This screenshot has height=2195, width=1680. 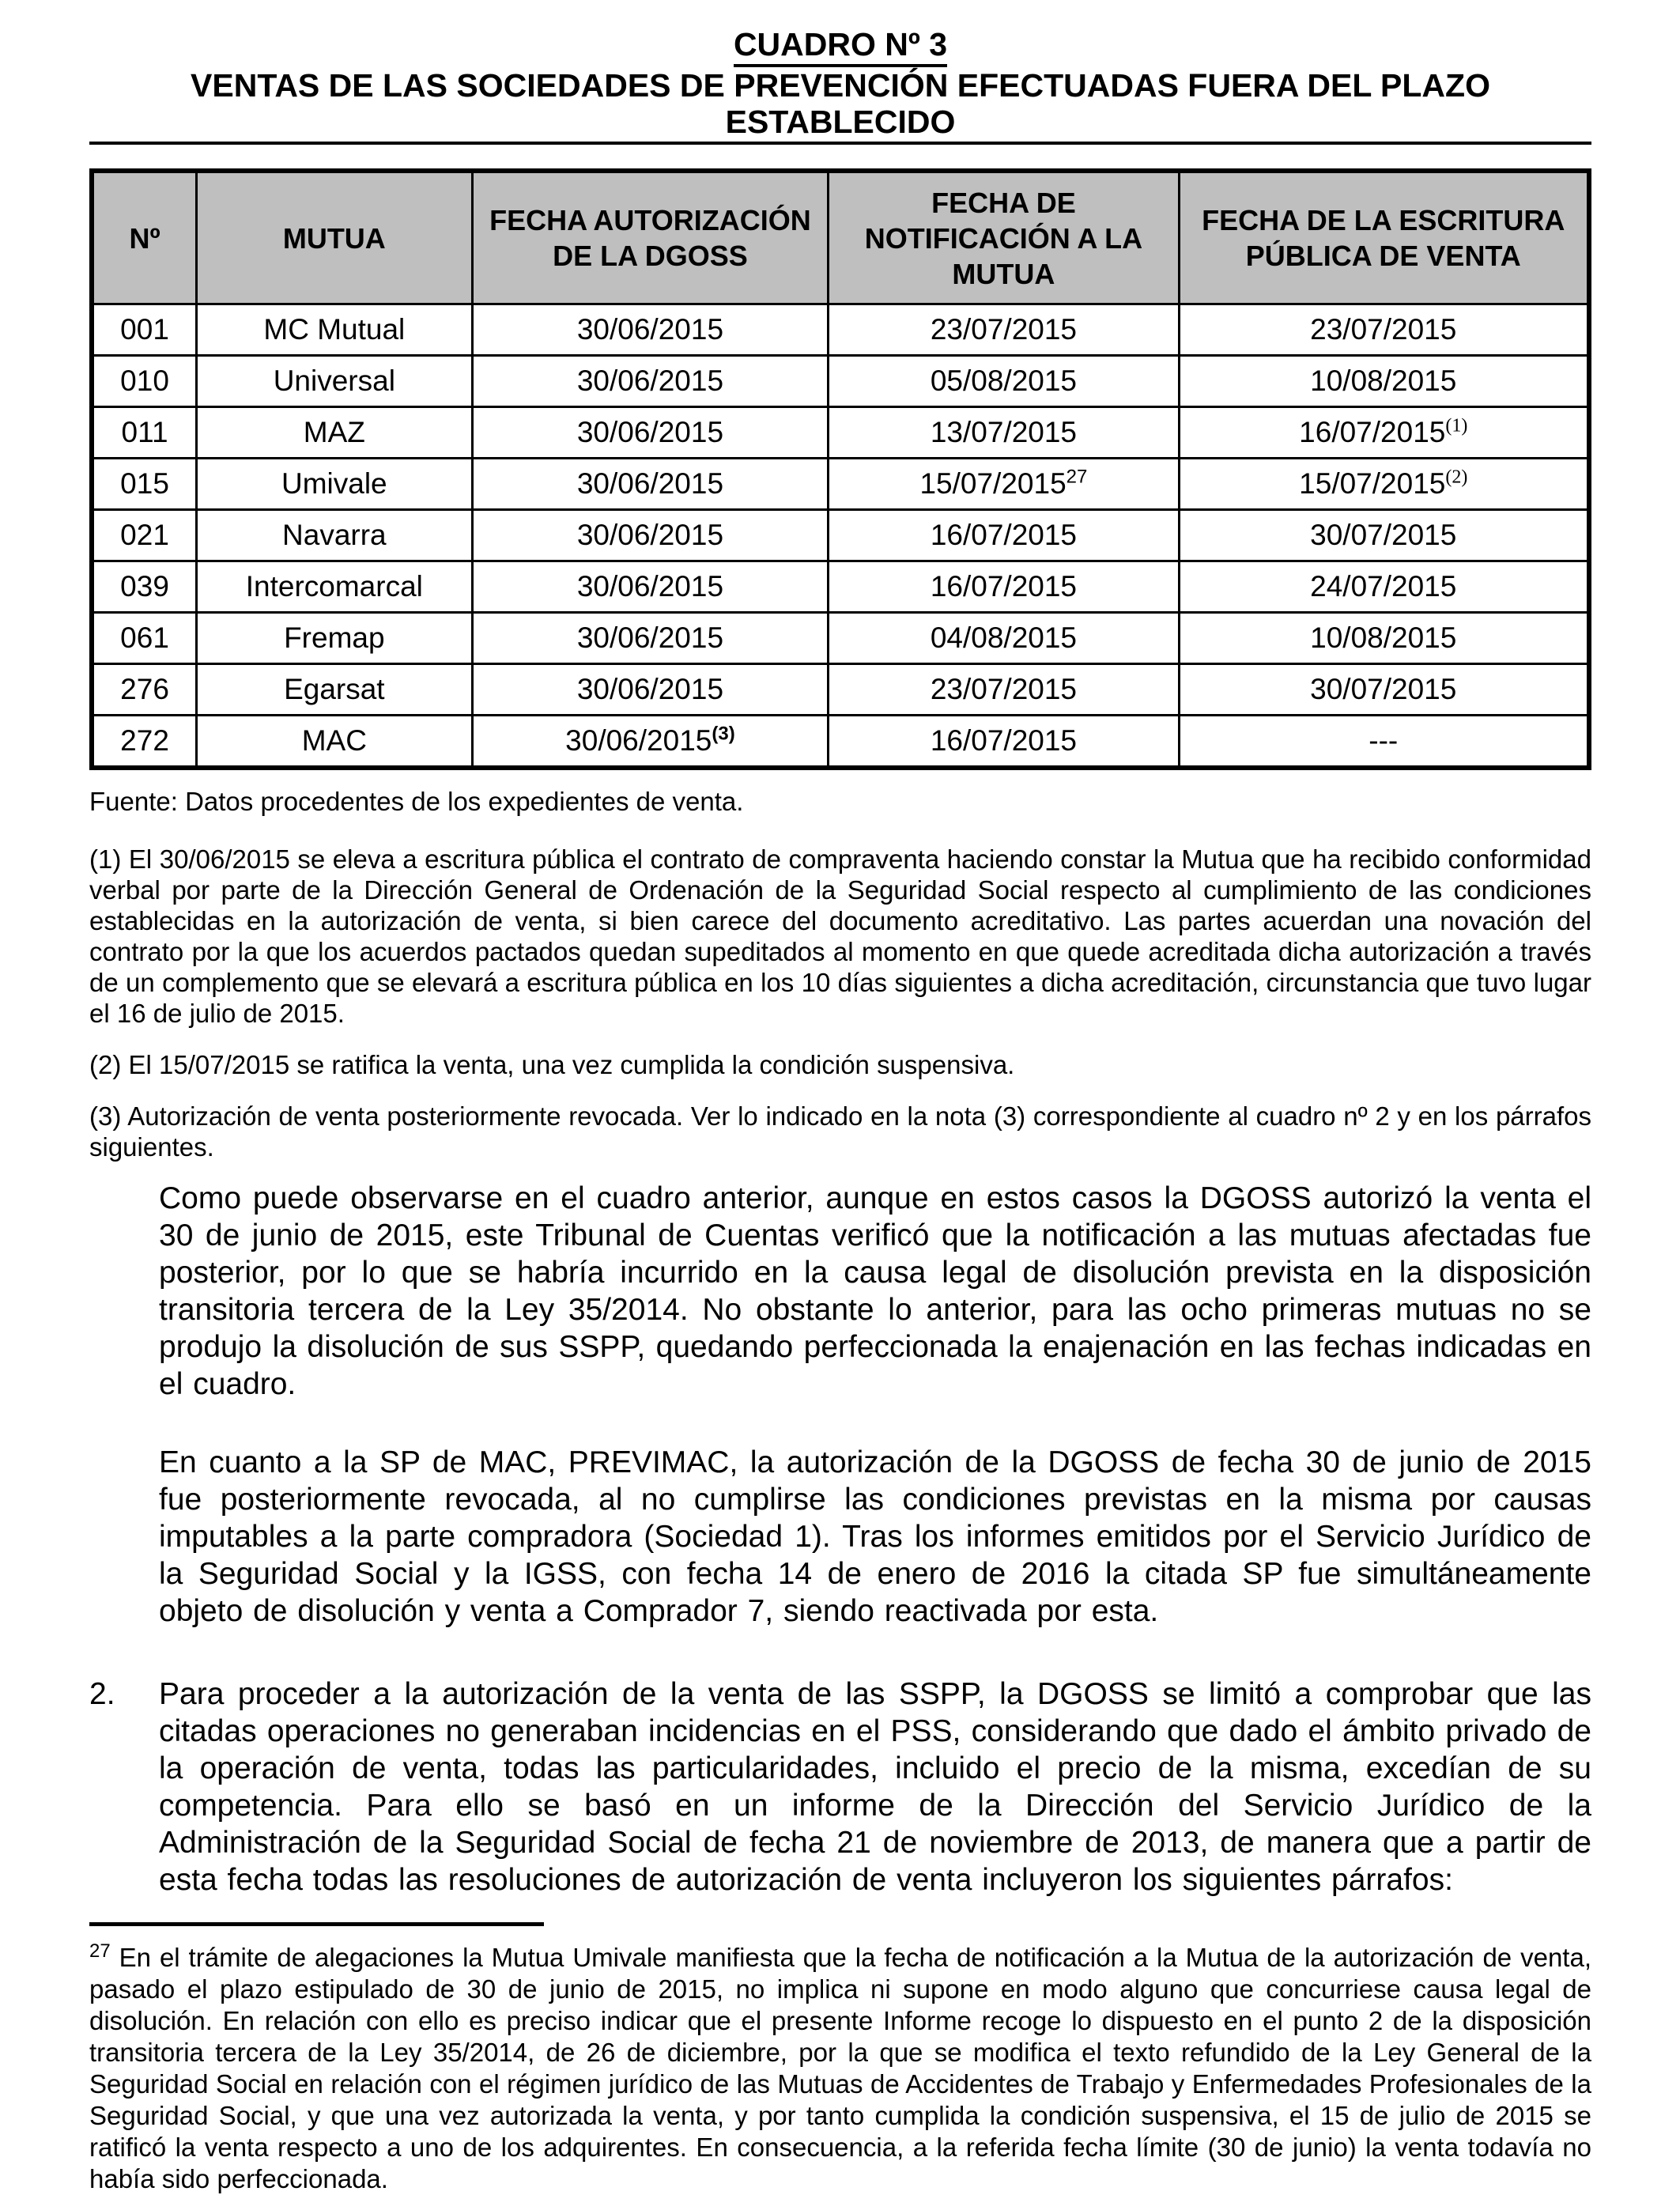 I want to click on table-cell: 05/08/2015, so click(x=1003, y=381).